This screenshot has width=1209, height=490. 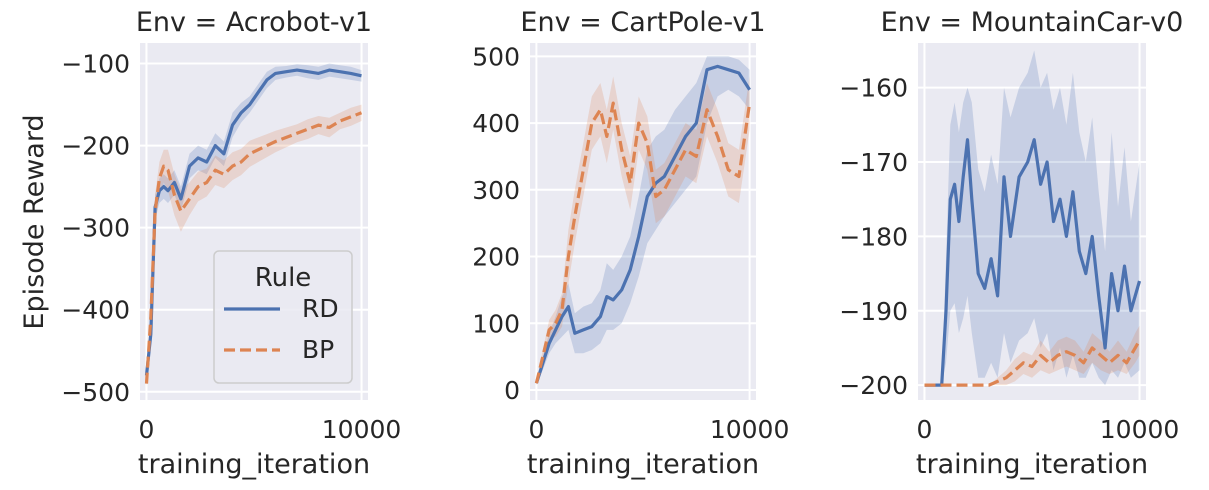 I want to click on legend-title: Rule, so click(x=283, y=278).